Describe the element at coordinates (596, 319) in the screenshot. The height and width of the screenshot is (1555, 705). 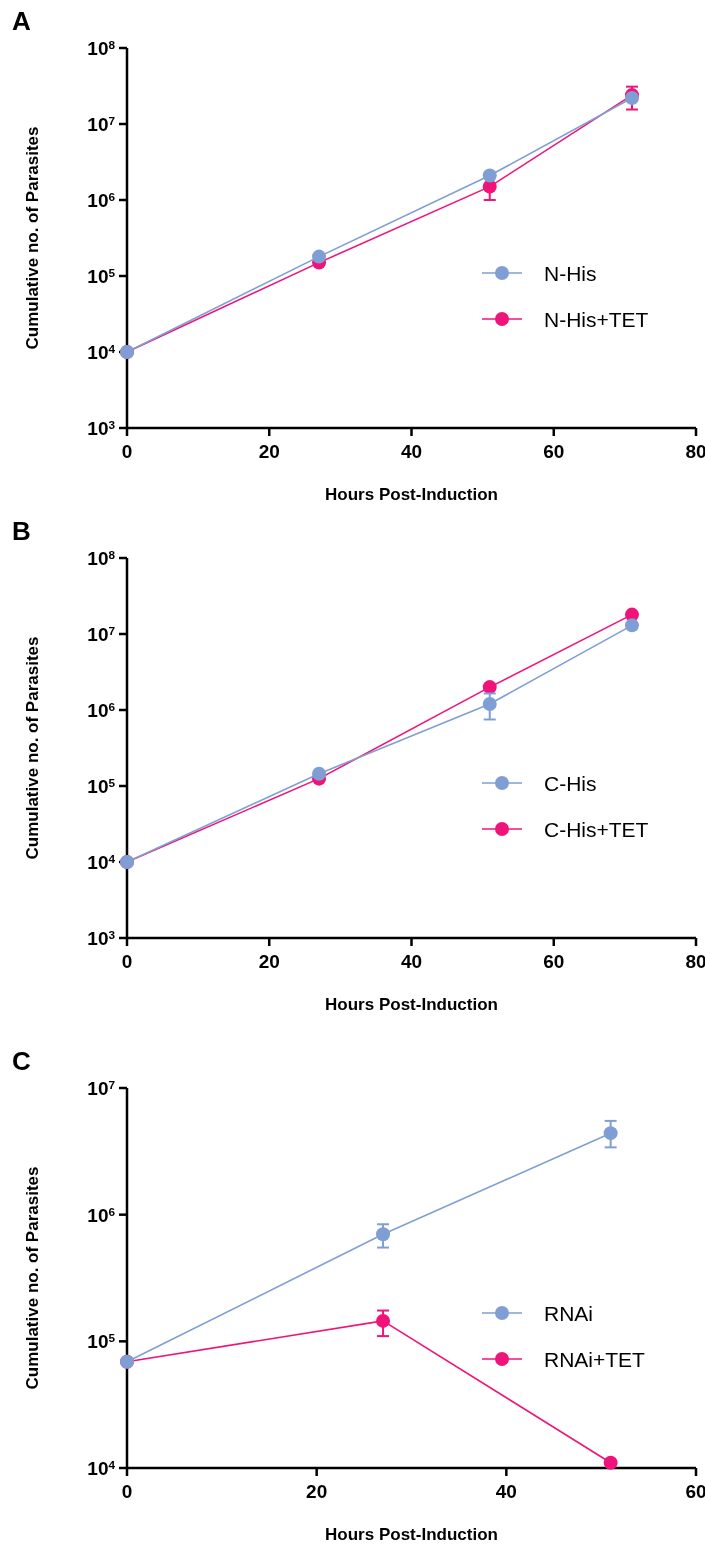
I see `legend-label: N-His+TET` at that location.